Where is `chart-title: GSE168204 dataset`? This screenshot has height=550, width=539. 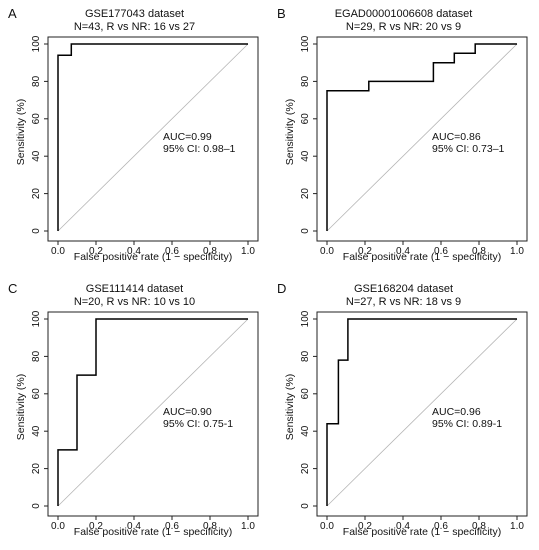
chart-title: GSE168204 dataset is located at coordinates (403, 289).